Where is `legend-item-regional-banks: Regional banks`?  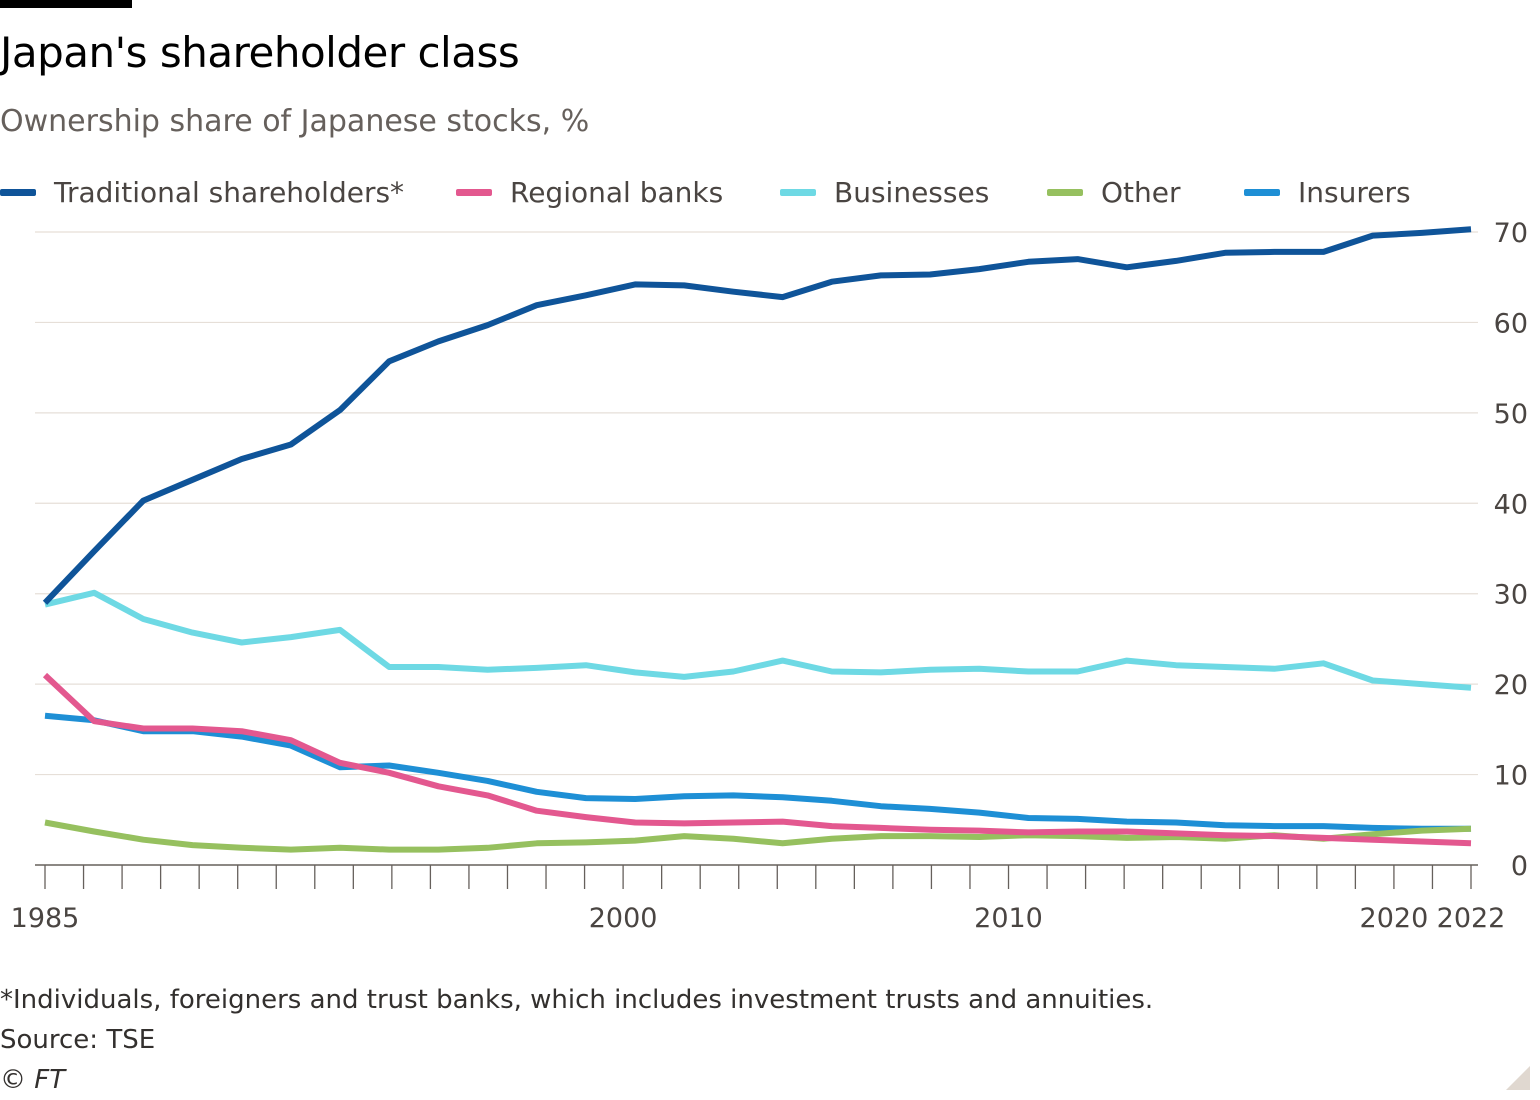 legend-item-regional-banks: Regional banks is located at coordinates (589, 192).